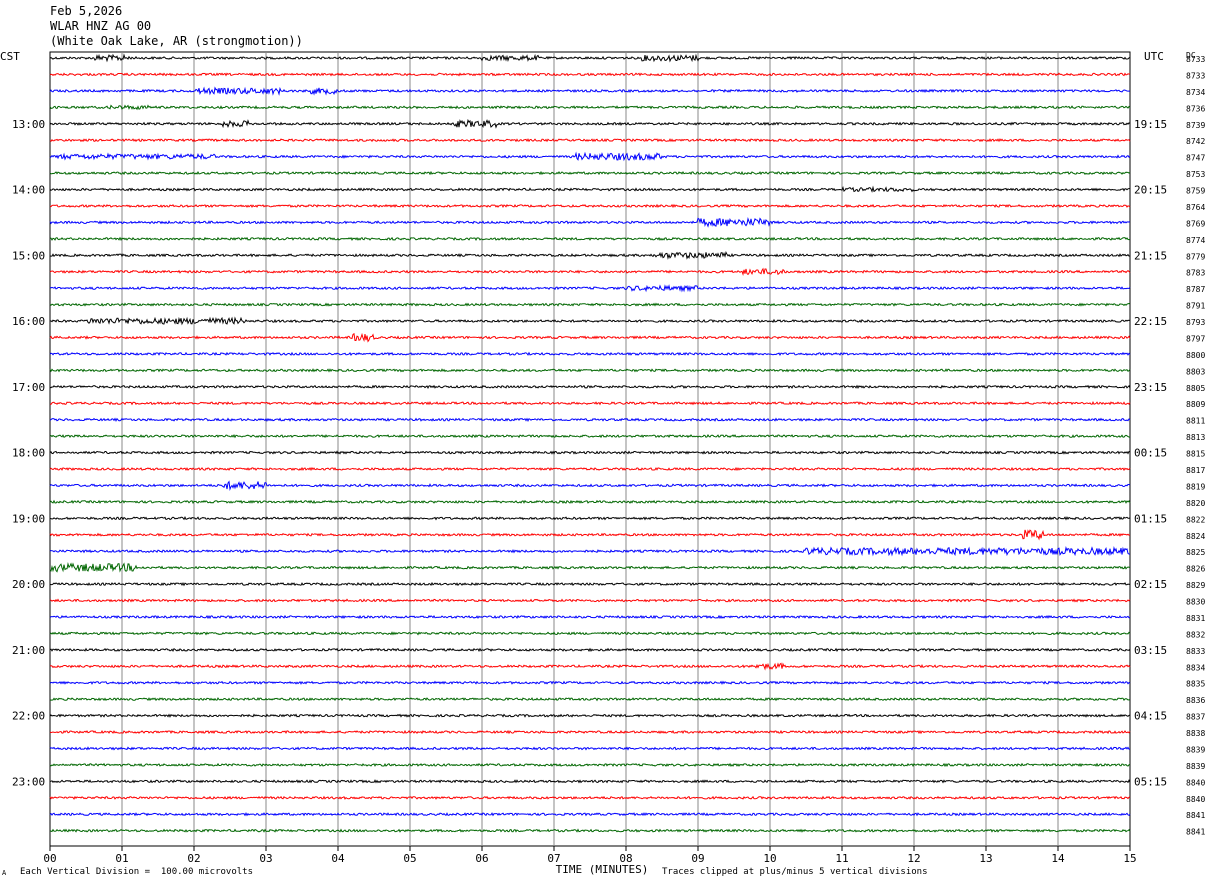  What do you see at coordinates (913, 858) in the screenshot?
I see `x-tick-label: 12` at bounding box center [913, 858].